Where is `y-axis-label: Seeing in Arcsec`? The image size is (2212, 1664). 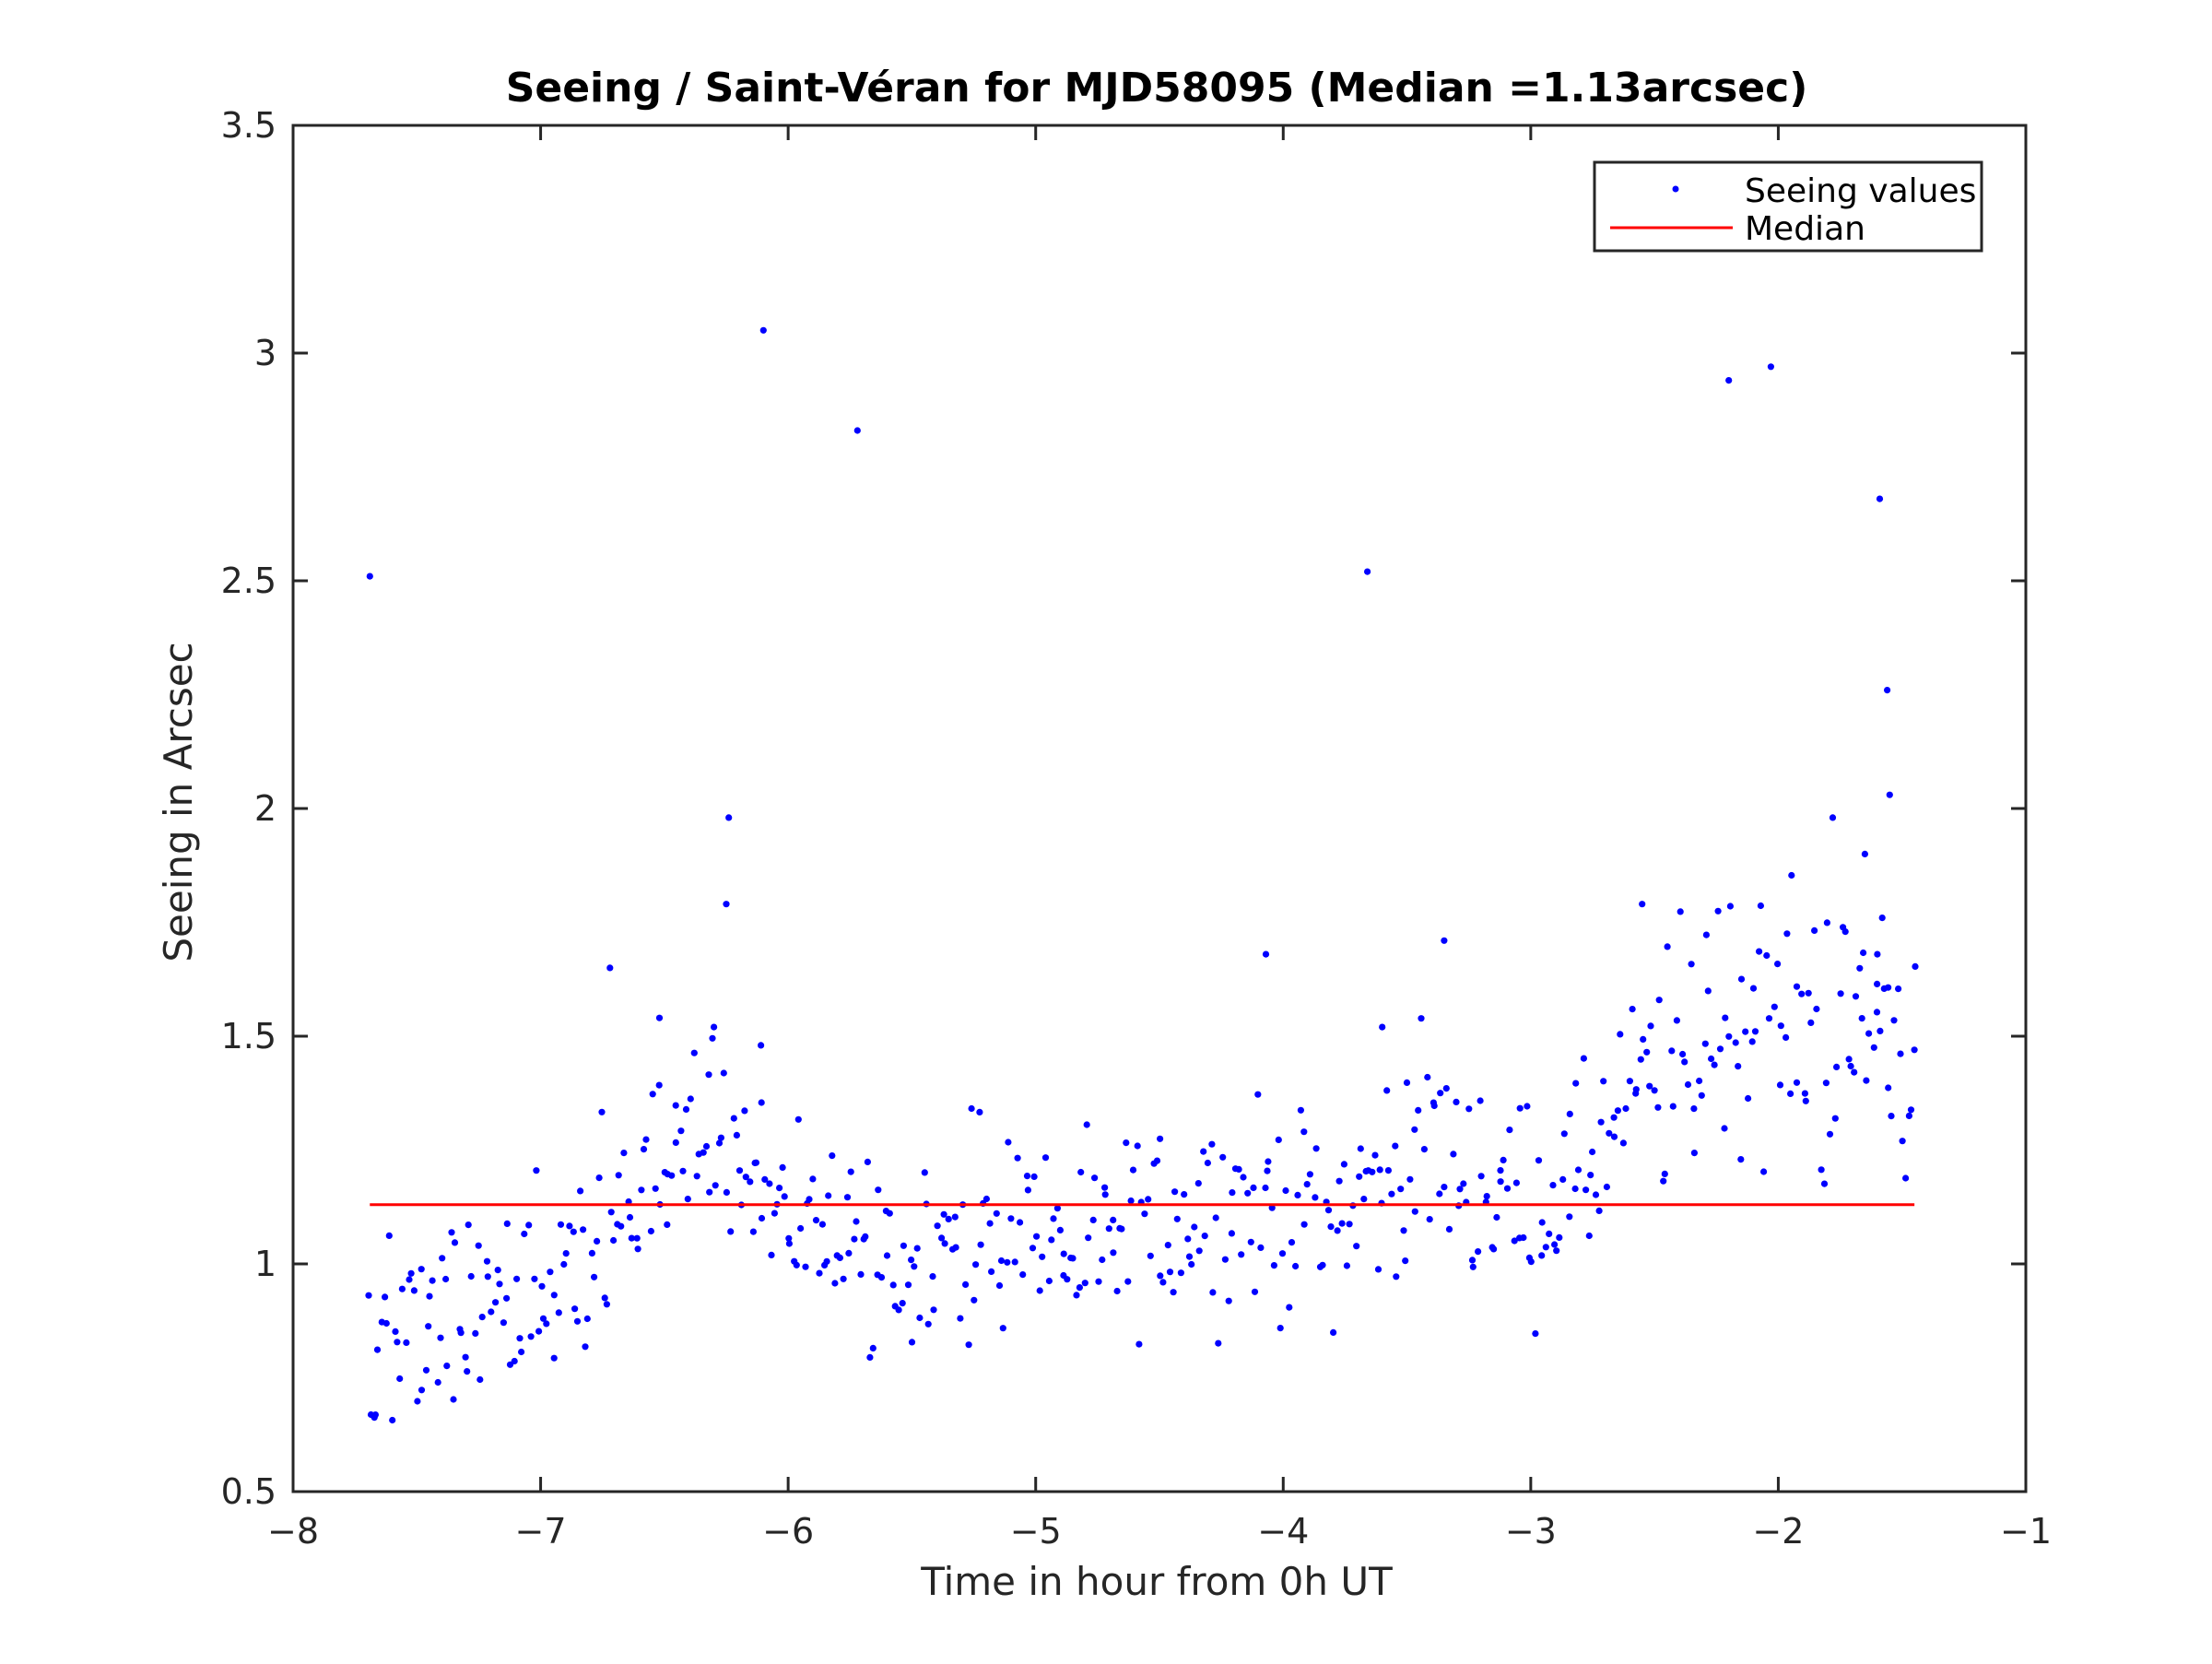
y-axis-label: Seeing in Arcsec is located at coordinates (178, 802).